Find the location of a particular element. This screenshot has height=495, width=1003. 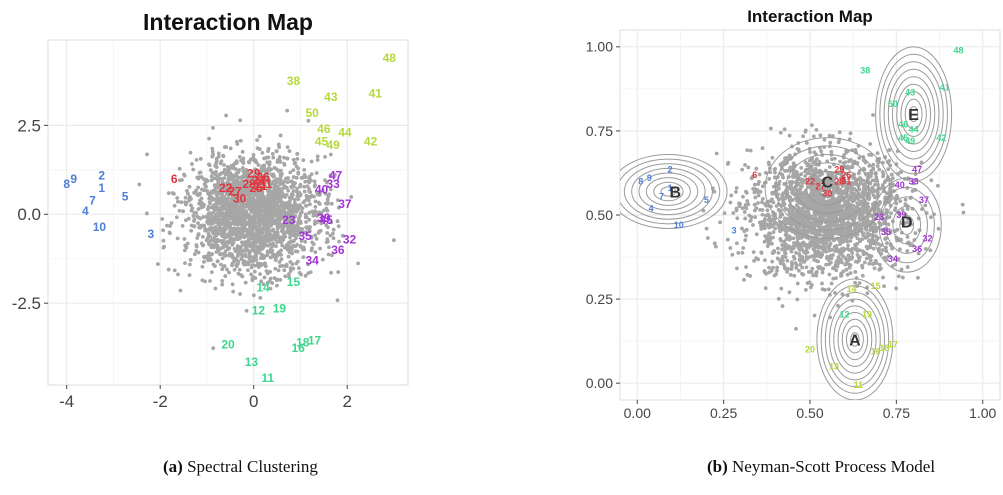

node-label: 46 is located at coordinates (903, 124).